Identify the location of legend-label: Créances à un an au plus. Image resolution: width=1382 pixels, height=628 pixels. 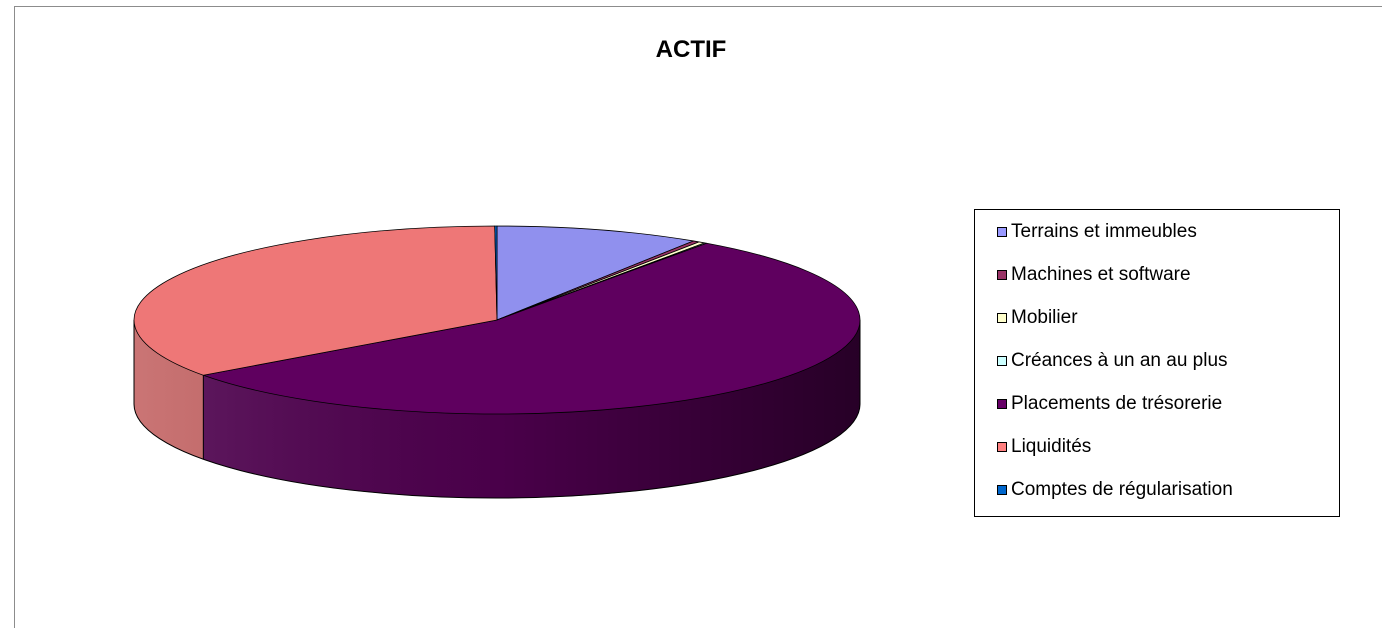
(1119, 360).